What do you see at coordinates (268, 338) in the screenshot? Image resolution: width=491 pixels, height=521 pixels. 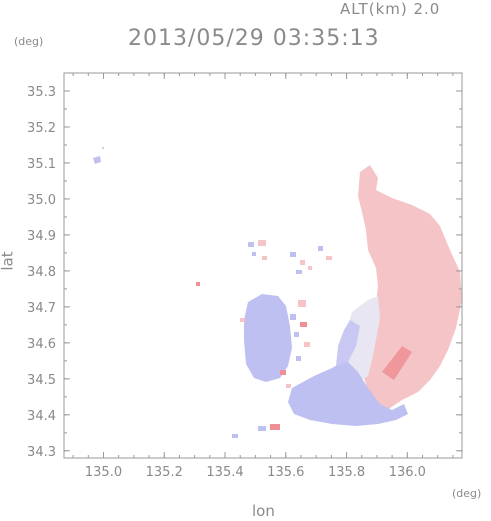 I see `negative-velocity-west-blob` at bounding box center [268, 338].